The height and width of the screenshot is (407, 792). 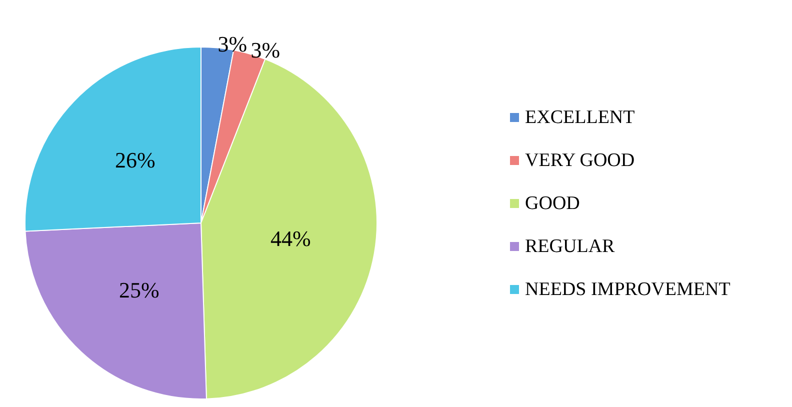 I want to click on legend-label: VERY GOOD, so click(x=580, y=160).